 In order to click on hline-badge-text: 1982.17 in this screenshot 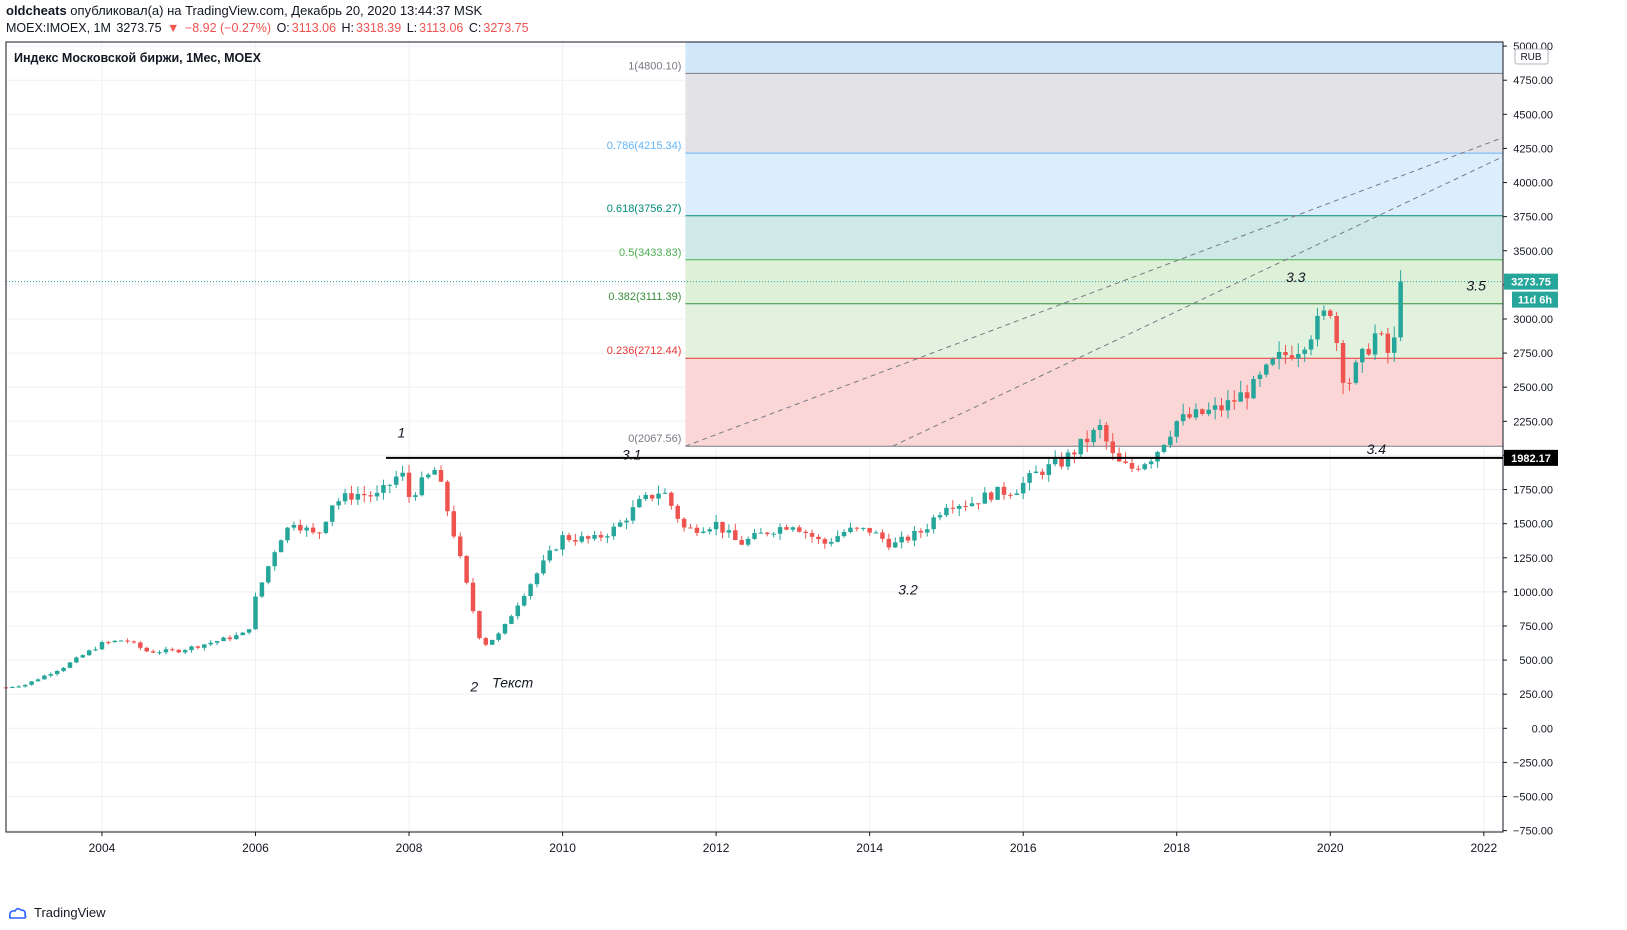, I will do `click(1531, 459)`.